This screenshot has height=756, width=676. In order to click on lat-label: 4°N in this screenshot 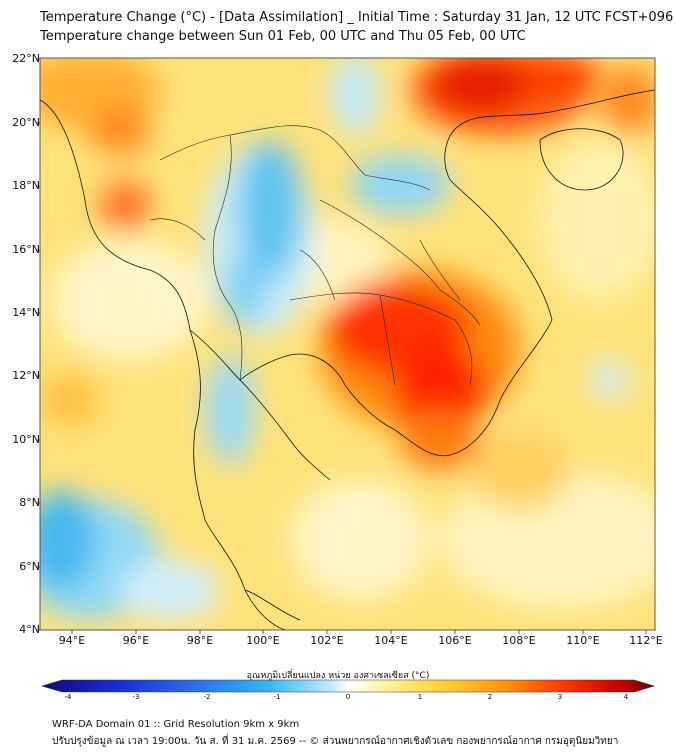, I will do `click(29, 629)`.